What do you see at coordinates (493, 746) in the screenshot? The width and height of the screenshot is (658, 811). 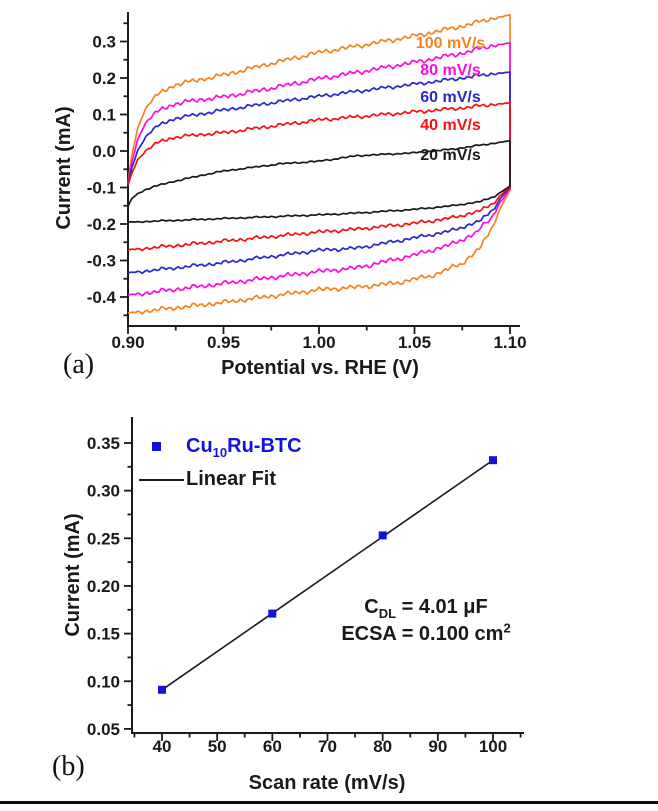 I see `x-tick-label: 100` at bounding box center [493, 746].